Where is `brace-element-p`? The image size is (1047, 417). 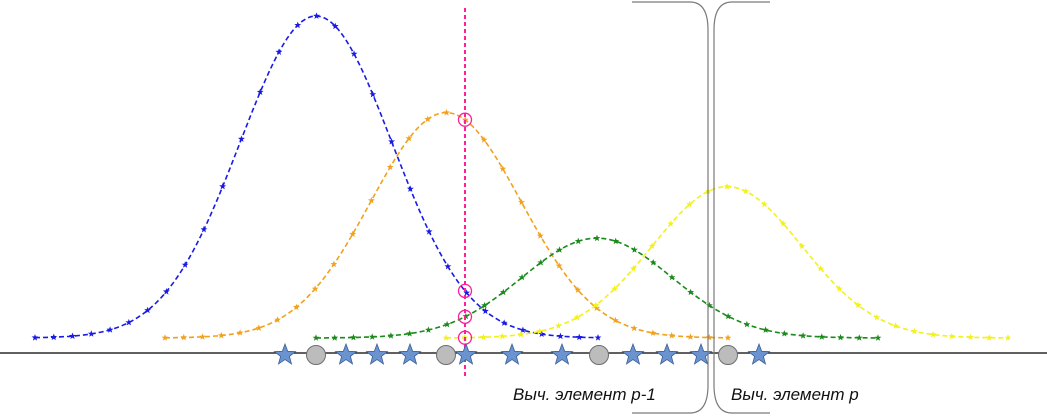
brace-element-p is located at coordinates (741, 207).